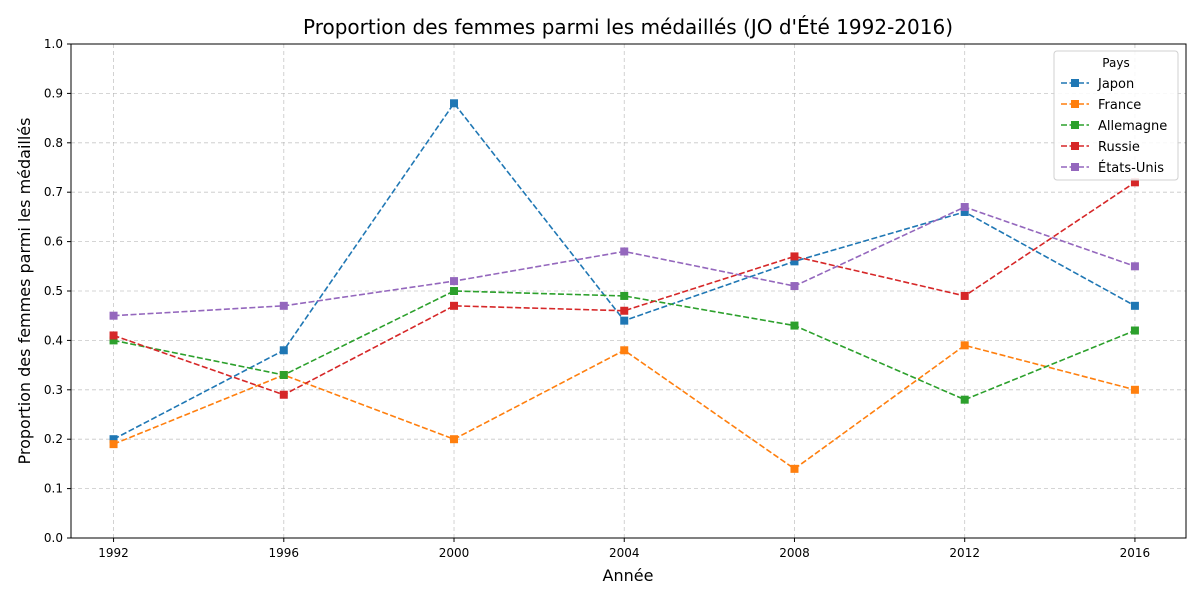 The image size is (1200, 600). Describe the element at coordinates (1119, 105) in the screenshot. I see `legend-label: France` at that location.